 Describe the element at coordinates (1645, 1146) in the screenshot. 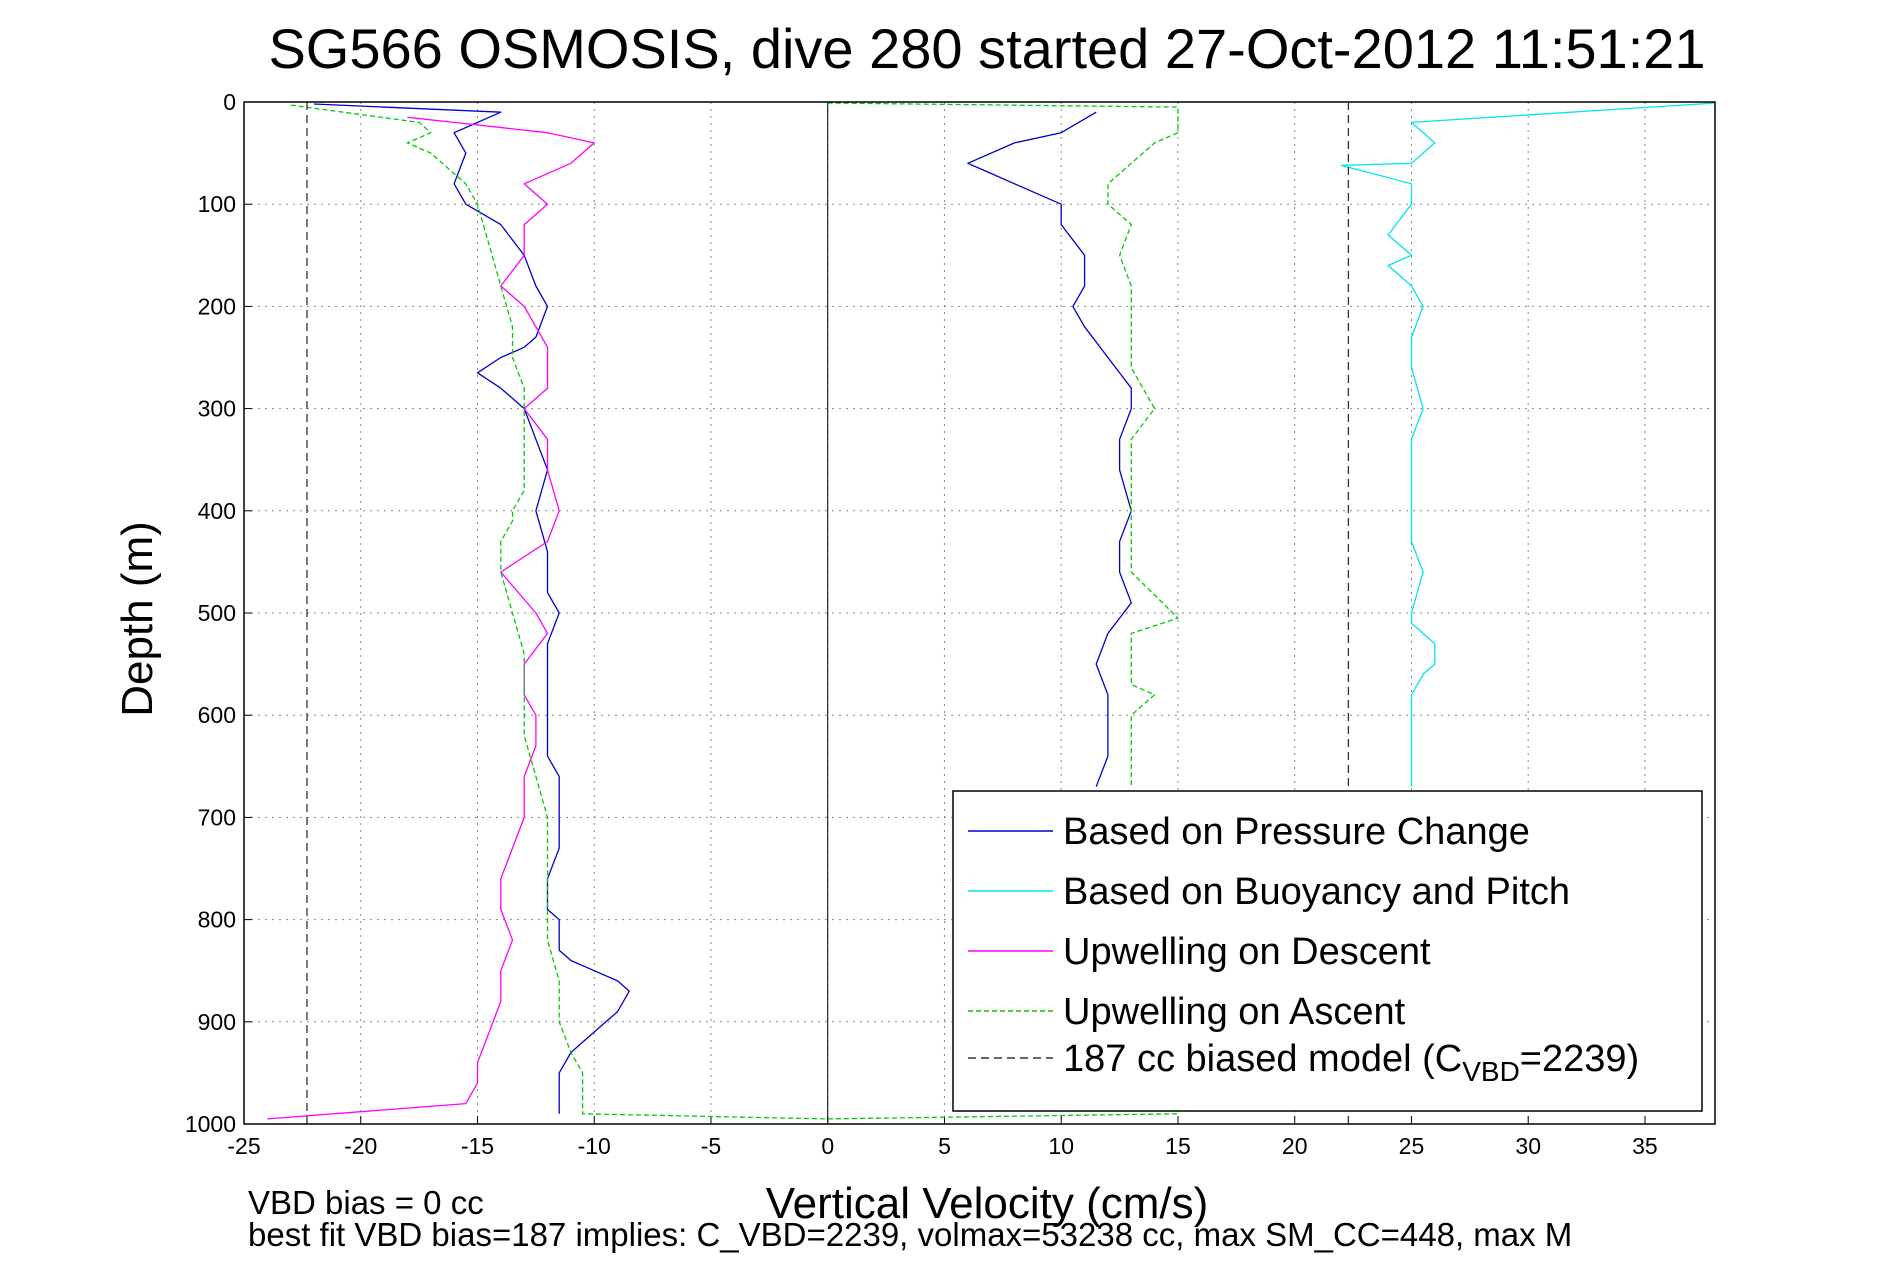

I see `x-tick-label: 35` at that location.